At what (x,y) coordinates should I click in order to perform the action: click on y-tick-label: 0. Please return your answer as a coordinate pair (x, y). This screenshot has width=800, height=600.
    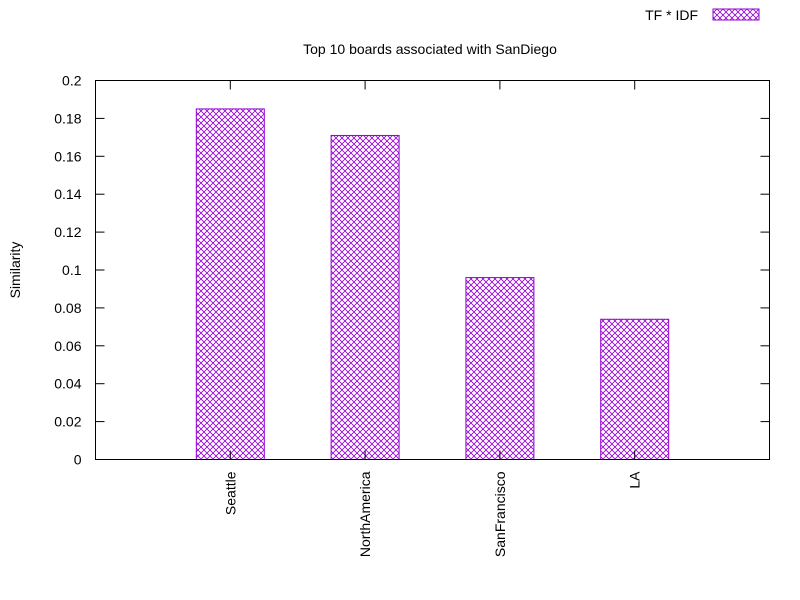
    Looking at the image, I should click on (78, 460).